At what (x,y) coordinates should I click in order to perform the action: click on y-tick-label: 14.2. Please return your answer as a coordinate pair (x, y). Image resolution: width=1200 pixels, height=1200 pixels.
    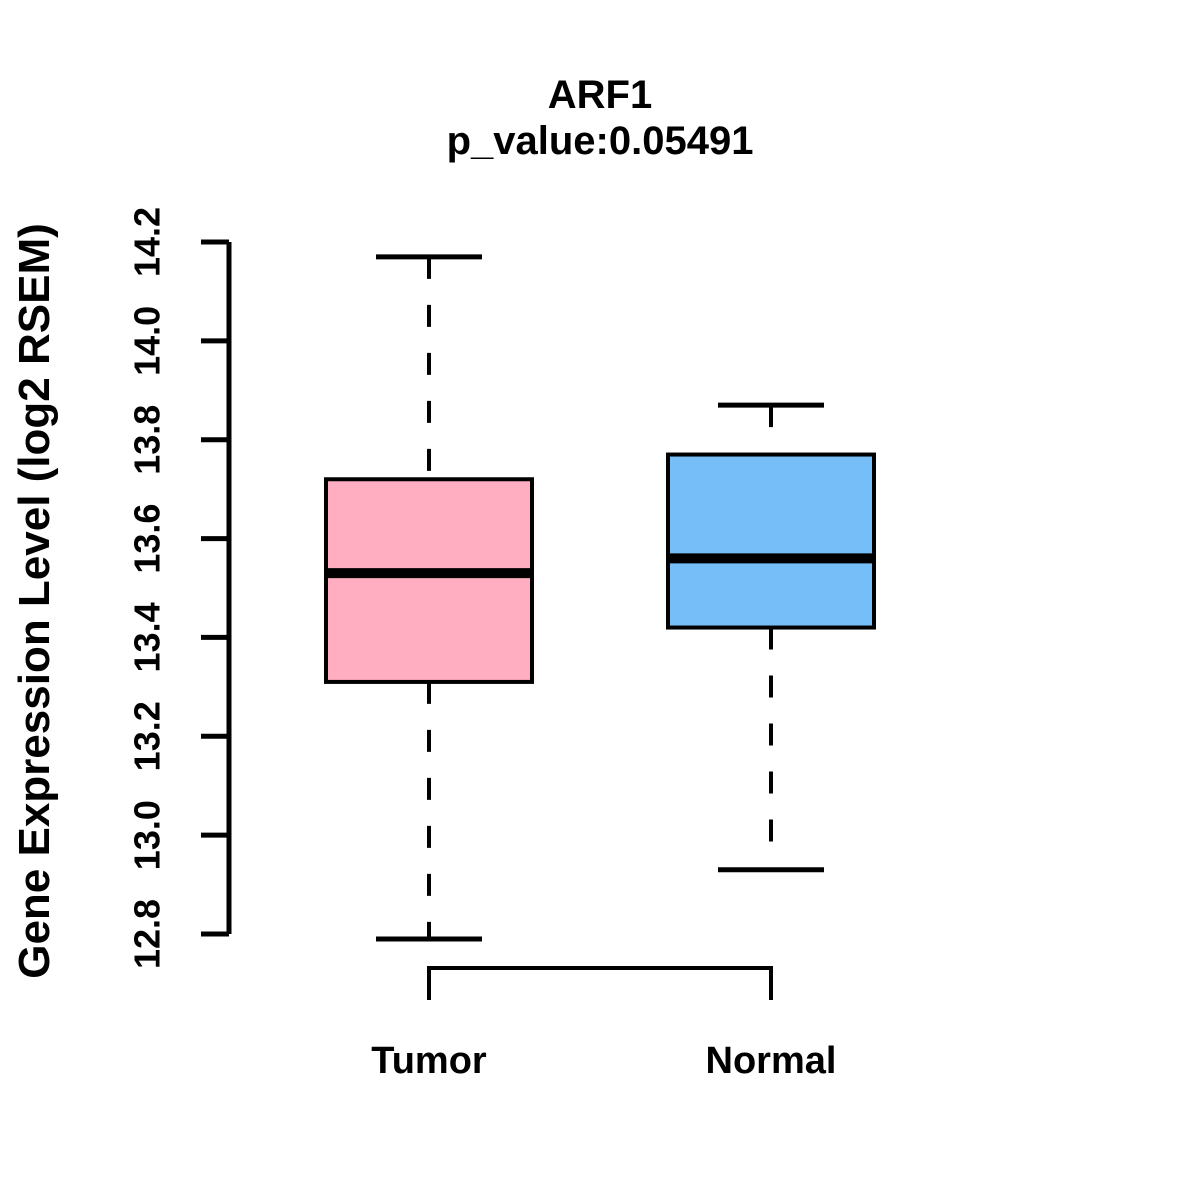
    Looking at the image, I should click on (147, 242).